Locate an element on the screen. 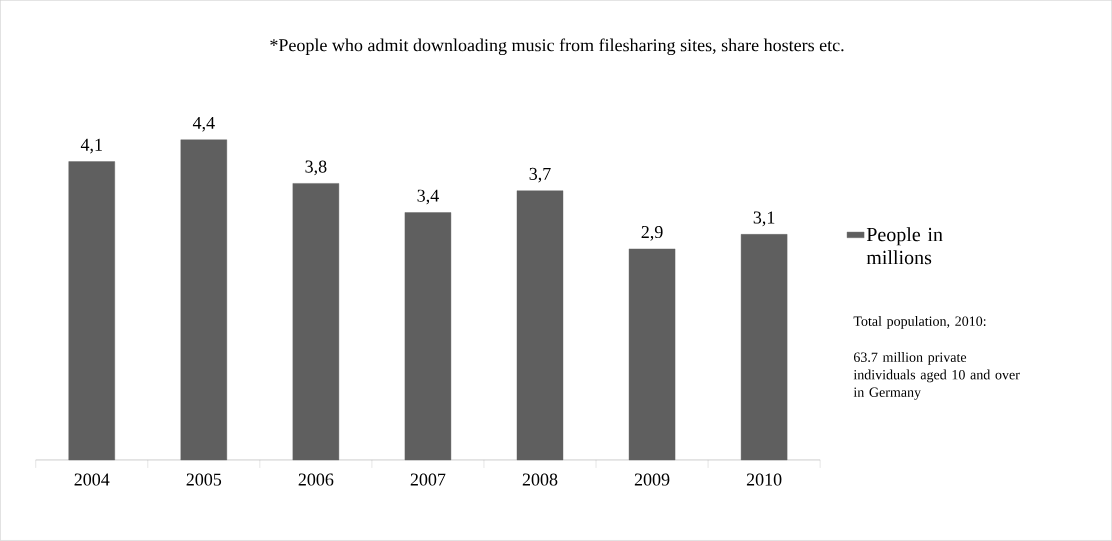  legend-label: People in millions is located at coordinates (904, 246).